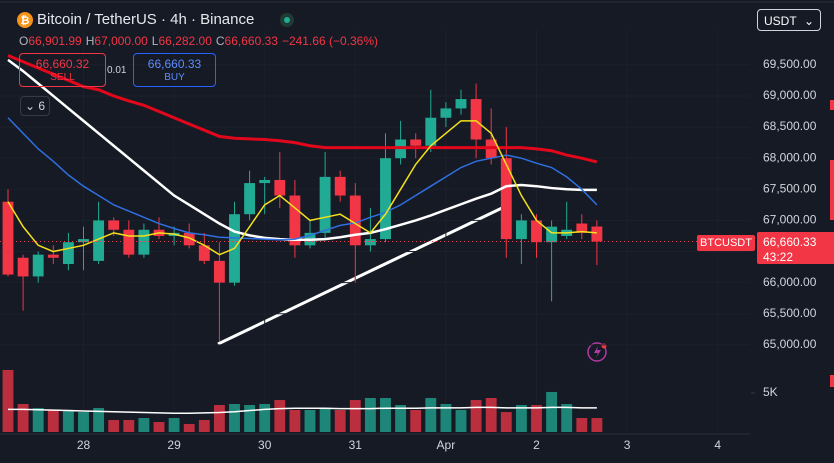 The width and height of the screenshot is (834, 463). Describe the element at coordinates (790, 188) in the screenshot. I see `y-tick-label: 67,500.00` at that location.